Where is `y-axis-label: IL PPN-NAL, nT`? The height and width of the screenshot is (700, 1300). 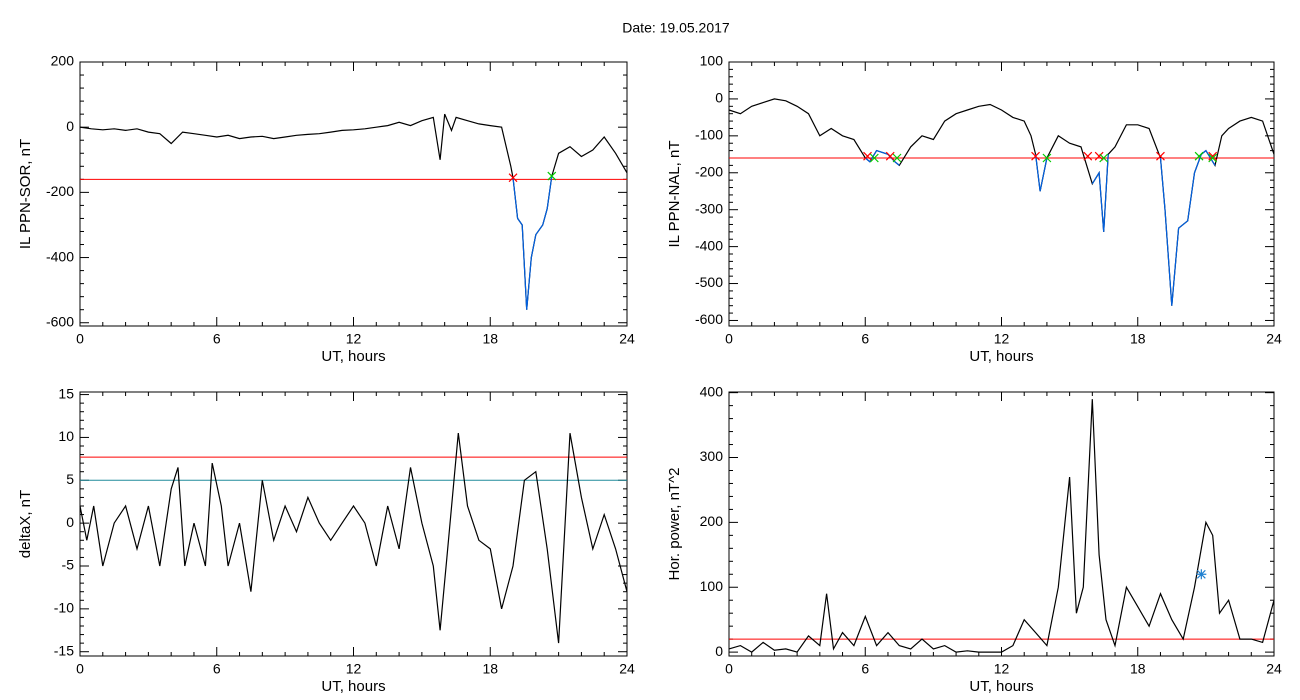
y-axis-label: IL PPN-NAL, nT is located at coordinates (674, 194).